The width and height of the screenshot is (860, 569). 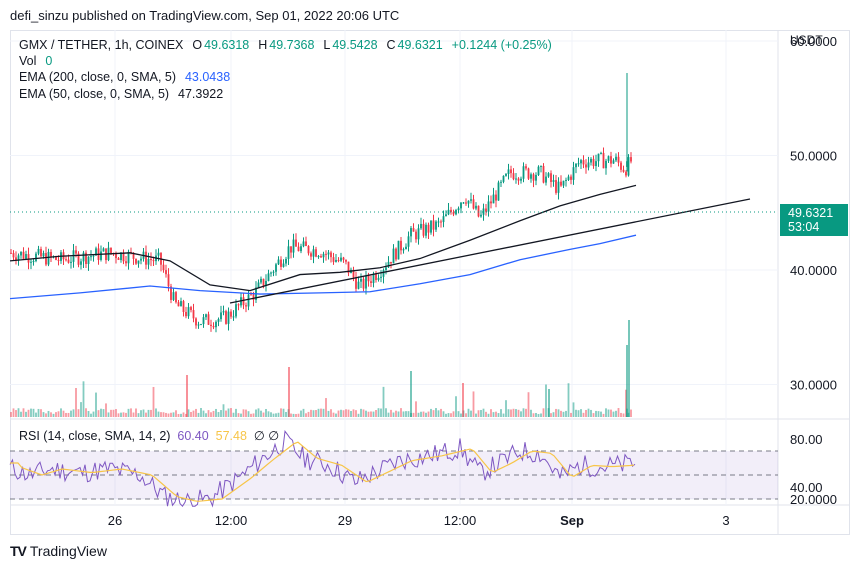 What do you see at coordinates (391, 45) in the screenshot?
I see `close-label: C` at bounding box center [391, 45].